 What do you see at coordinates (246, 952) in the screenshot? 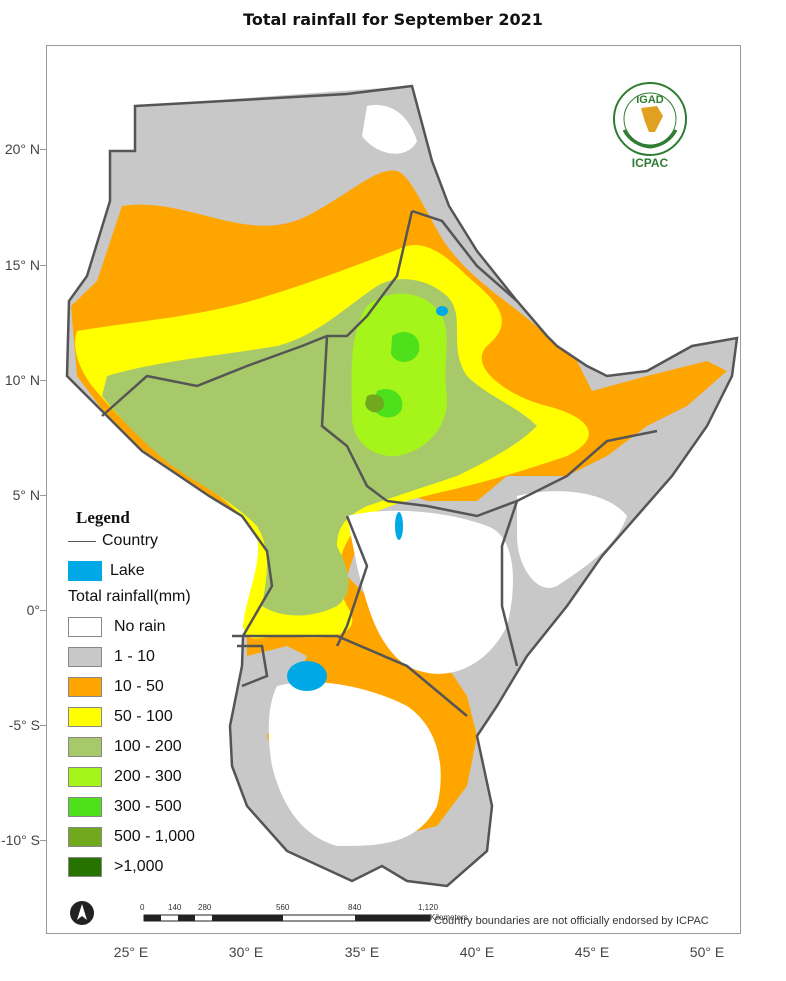
I see `lon-label-30e: 30° E` at bounding box center [246, 952].